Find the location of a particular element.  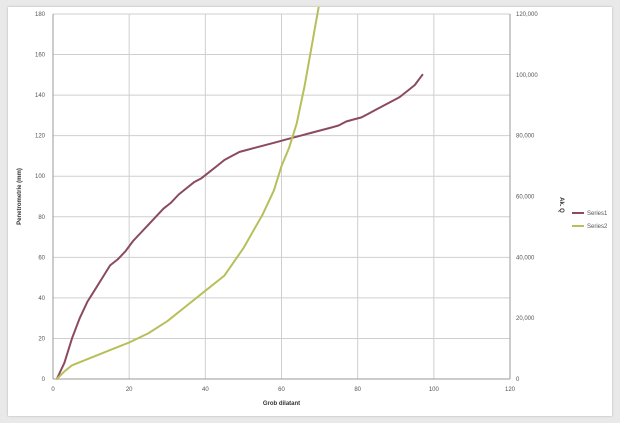

x-tick-label: 40 is located at coordinates (205, 390).